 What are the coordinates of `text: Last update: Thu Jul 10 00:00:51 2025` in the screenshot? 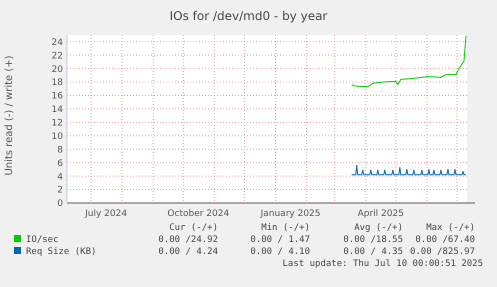 It's located at (382, 264).